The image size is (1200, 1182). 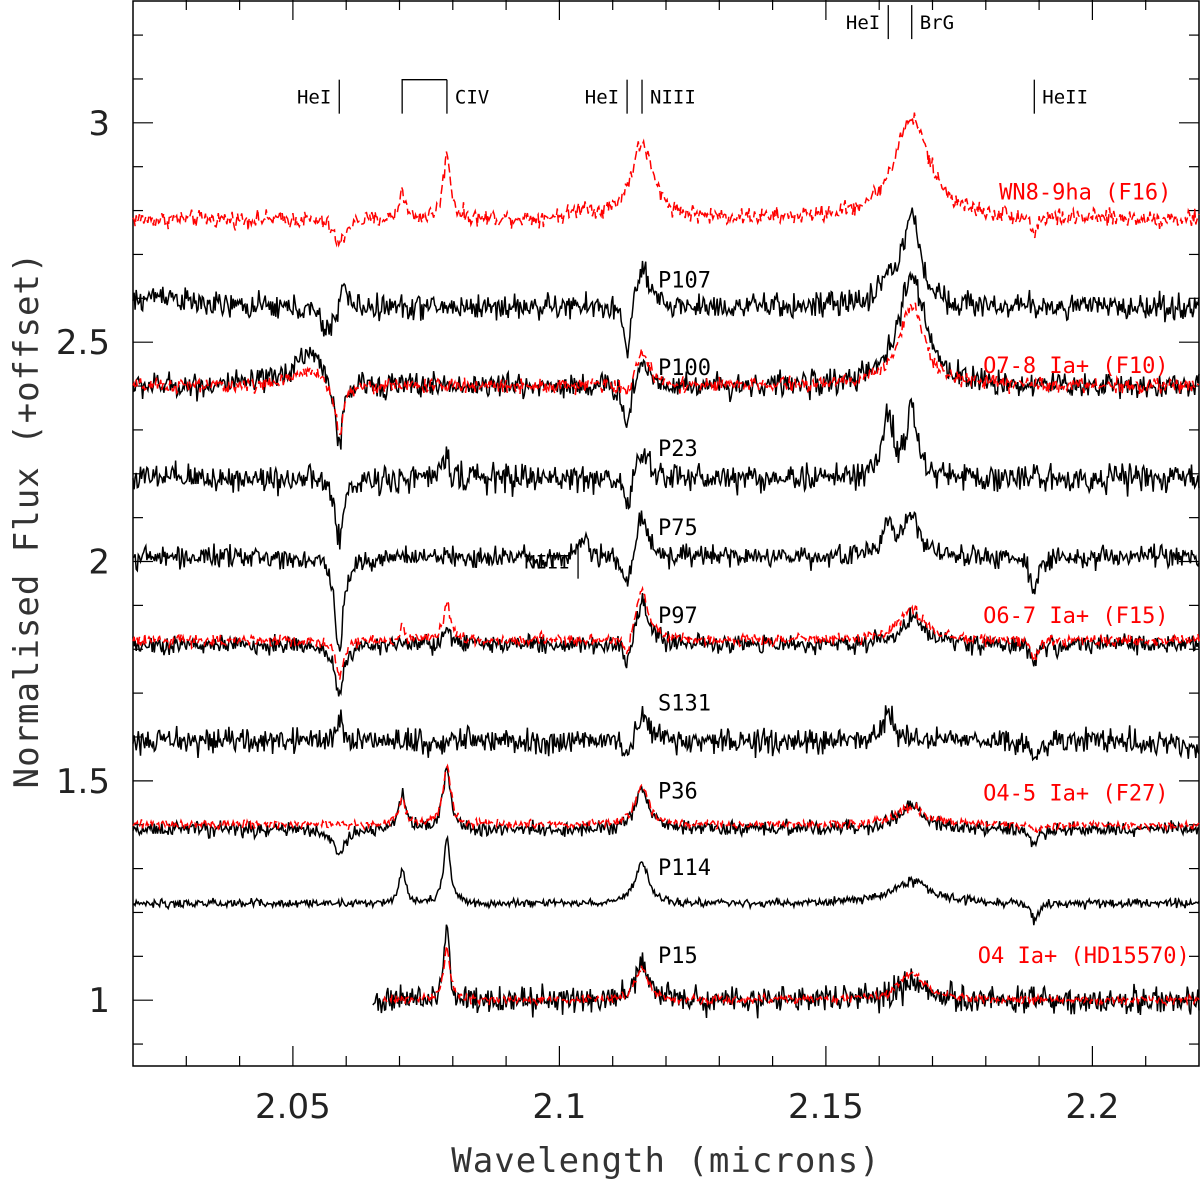 I want to click on y-tick-label: 2.5, so click(x=83, y=343).